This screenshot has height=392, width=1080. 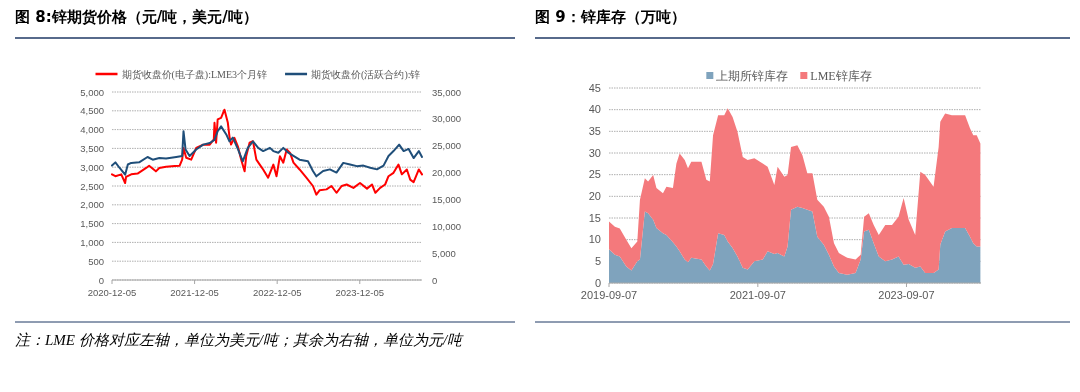 What do you see at coordinates (447, 173) in the screenshot?
I see `y2-tick-label: 20,000` at bounding box center [447, 173].